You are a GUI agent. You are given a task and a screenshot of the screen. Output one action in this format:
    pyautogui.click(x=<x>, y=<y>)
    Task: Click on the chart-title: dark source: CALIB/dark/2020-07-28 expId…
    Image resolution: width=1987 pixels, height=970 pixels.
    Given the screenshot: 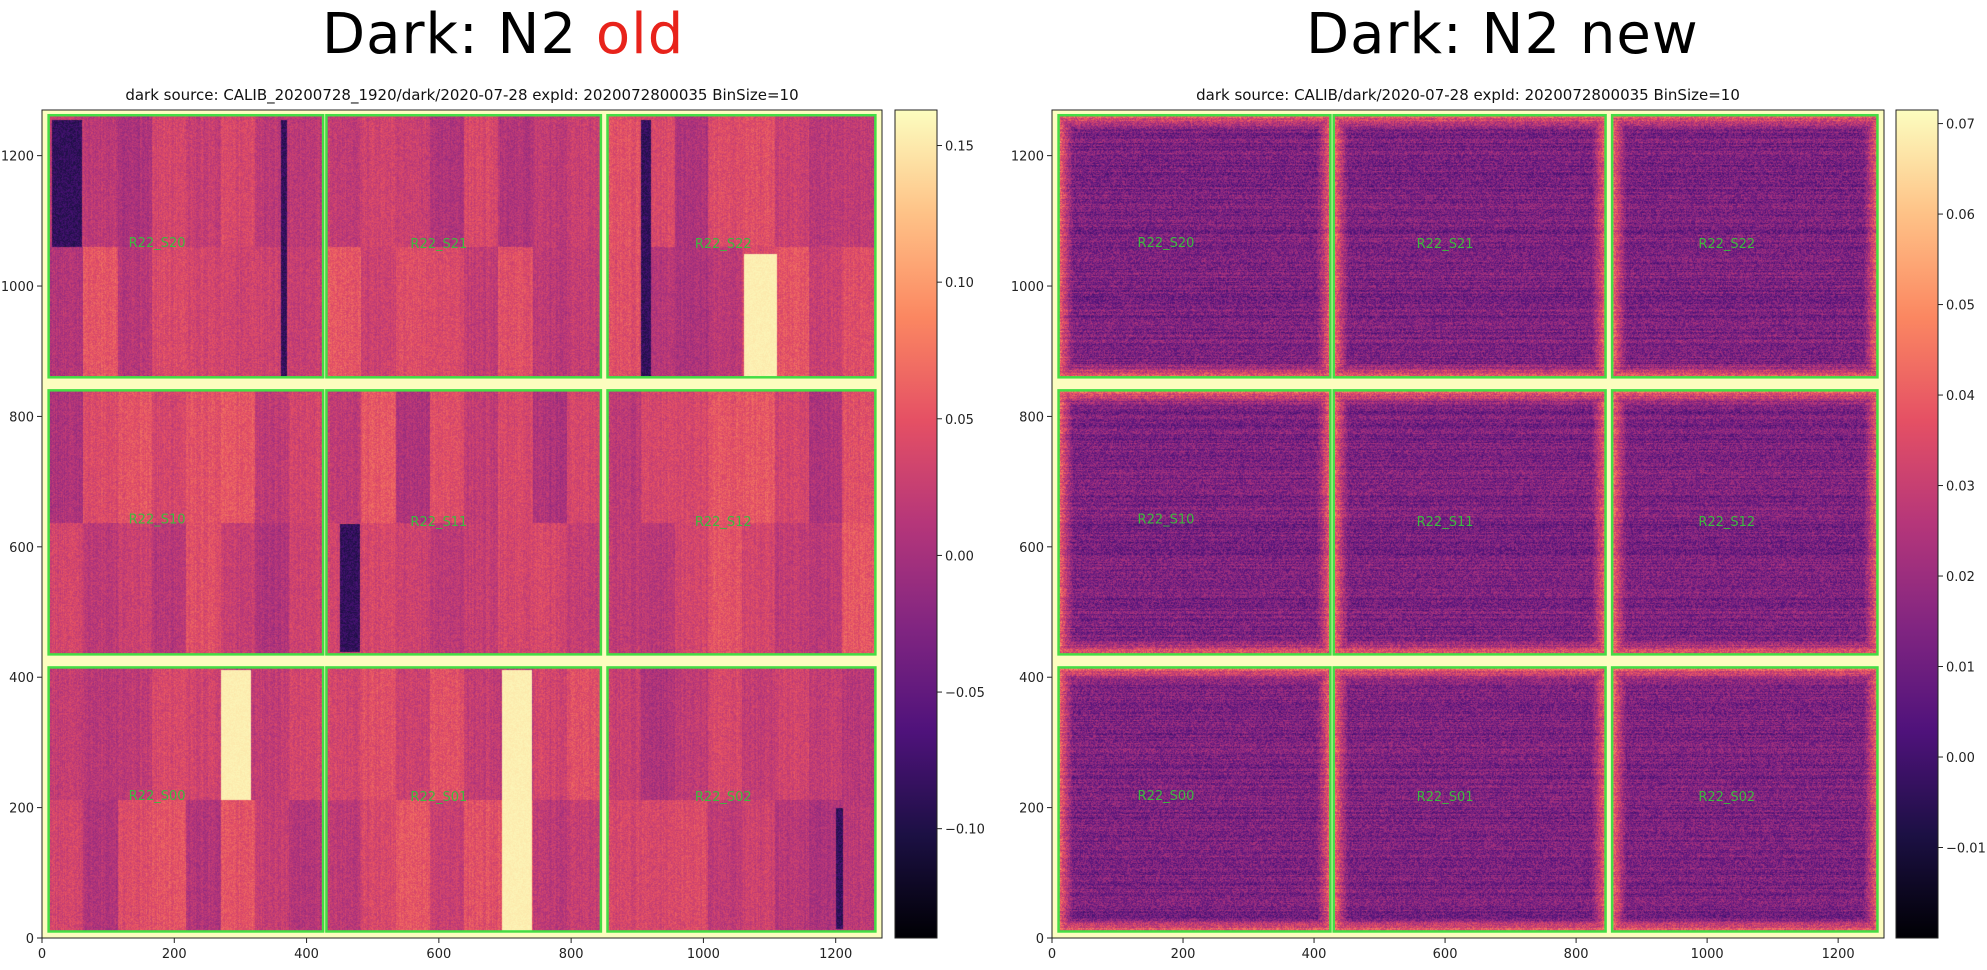 What is the action you would take?
    pyautogui.click(x=1468, y=95)
    